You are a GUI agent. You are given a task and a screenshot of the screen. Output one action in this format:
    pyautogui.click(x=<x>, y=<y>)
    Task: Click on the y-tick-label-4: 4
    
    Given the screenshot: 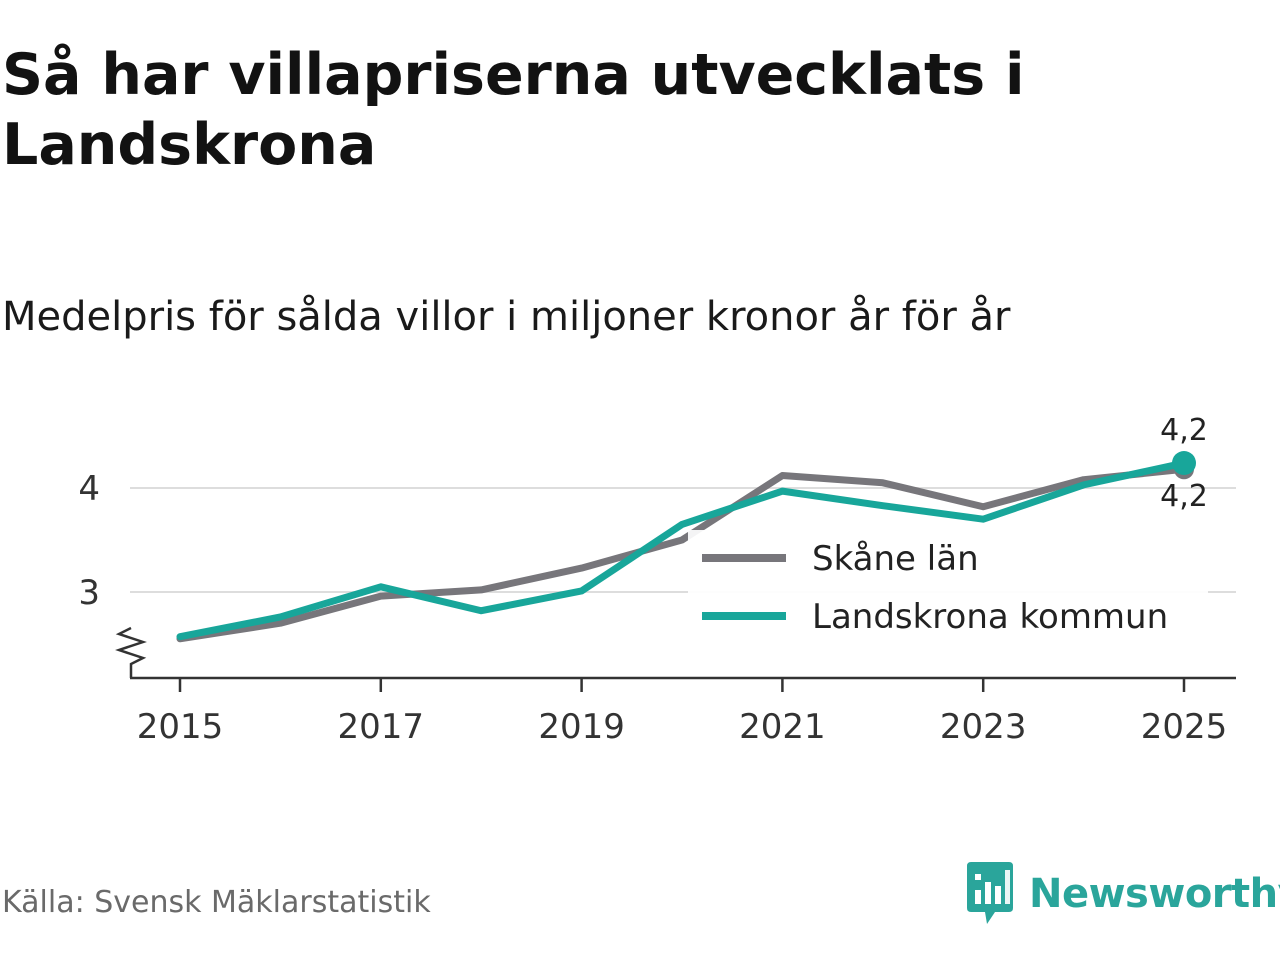 What is the action you would take?
    pyautogui.click(x=89, y=489)
    